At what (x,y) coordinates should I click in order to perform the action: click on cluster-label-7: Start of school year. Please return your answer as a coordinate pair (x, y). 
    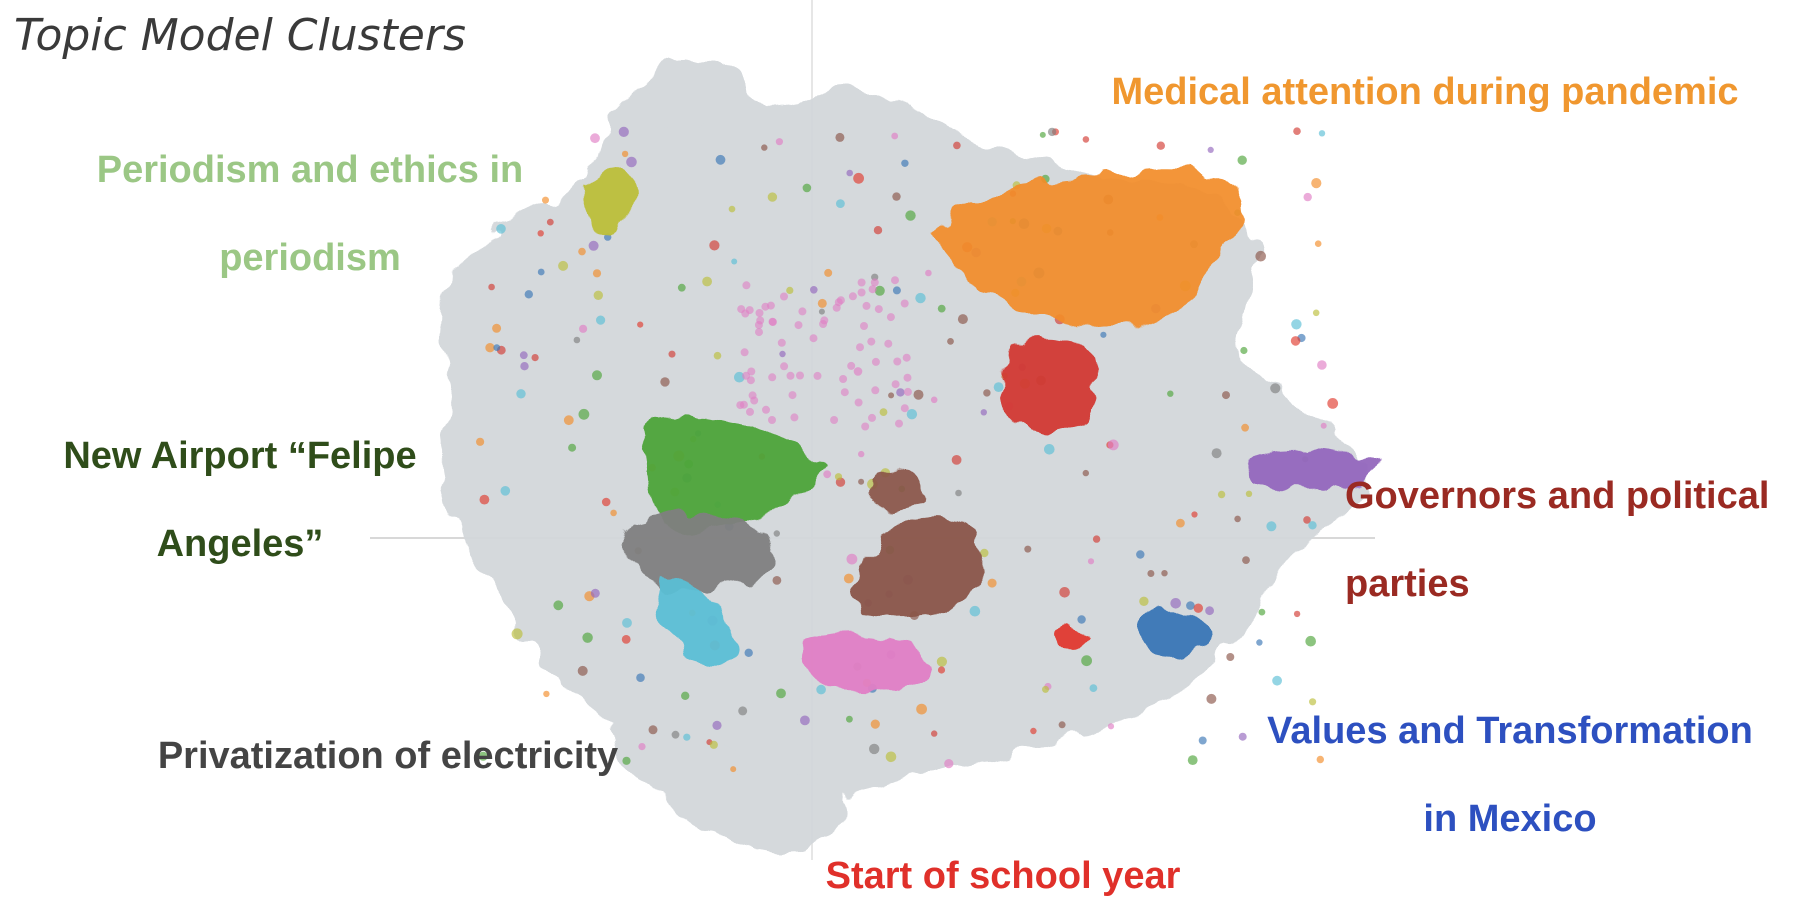
    Looking at the image, I should click on (1003, 876).